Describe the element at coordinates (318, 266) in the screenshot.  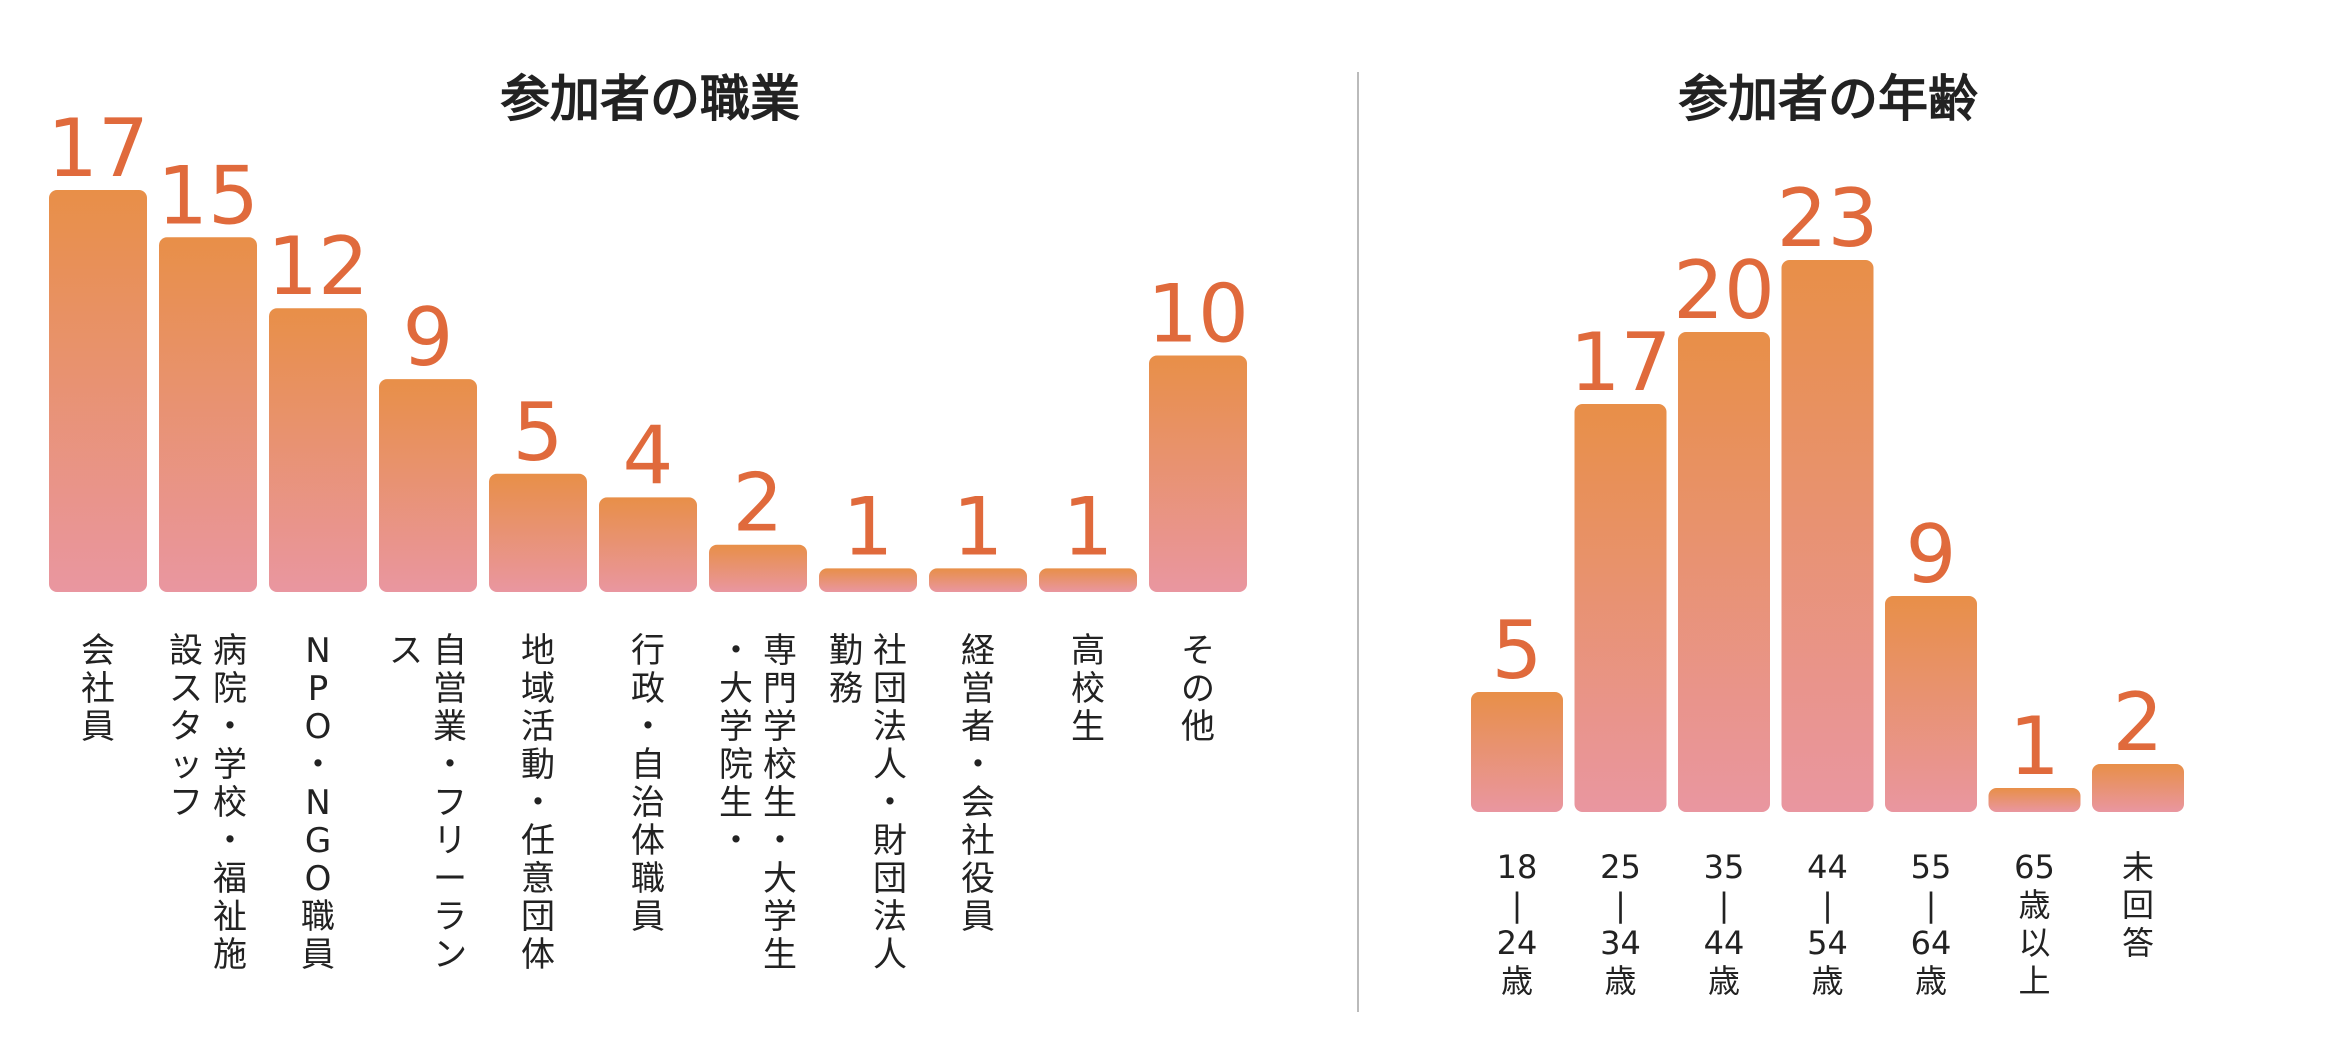
I see `occupation-value-2: 12` at that location.